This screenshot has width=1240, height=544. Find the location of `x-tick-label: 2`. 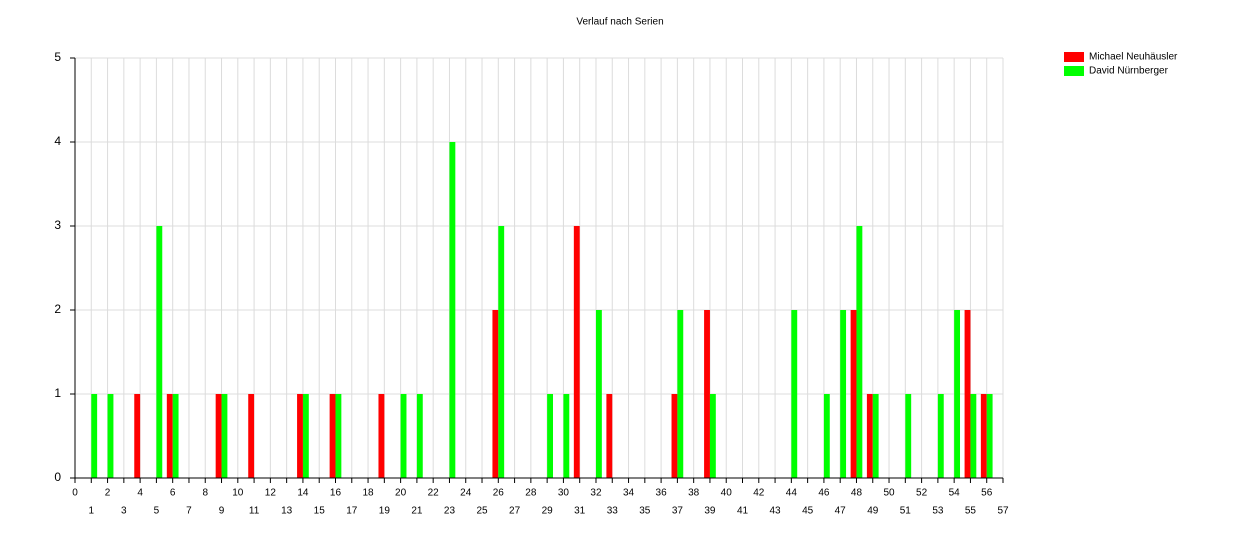

x-tick-label: 2 is located at coordinates (108, 493).